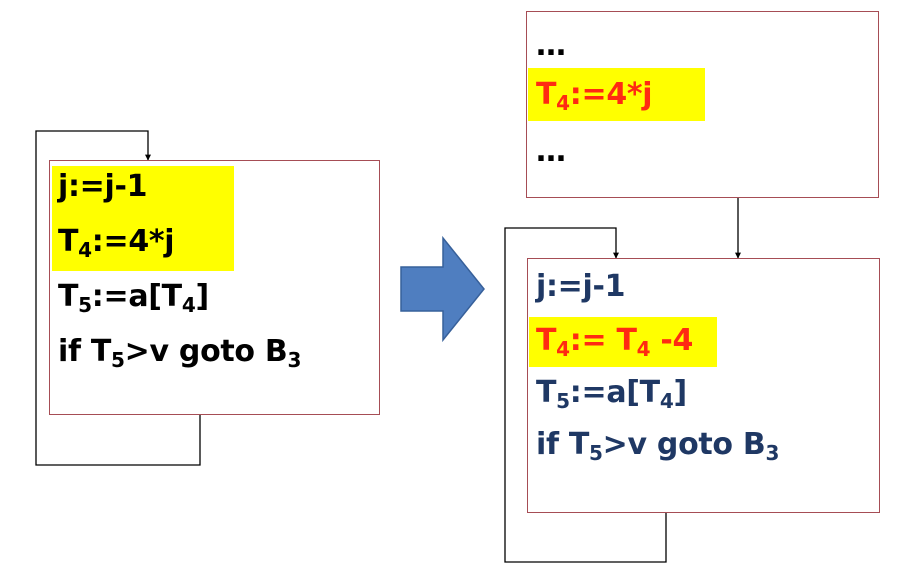 Image resolution: width=922 pixels, height=582 pixels. What do you see at coordinates (594, 96) in the screenshot?
I see `right-top-t4-assign: T4:=4*j` at bounding box center [594, 96].